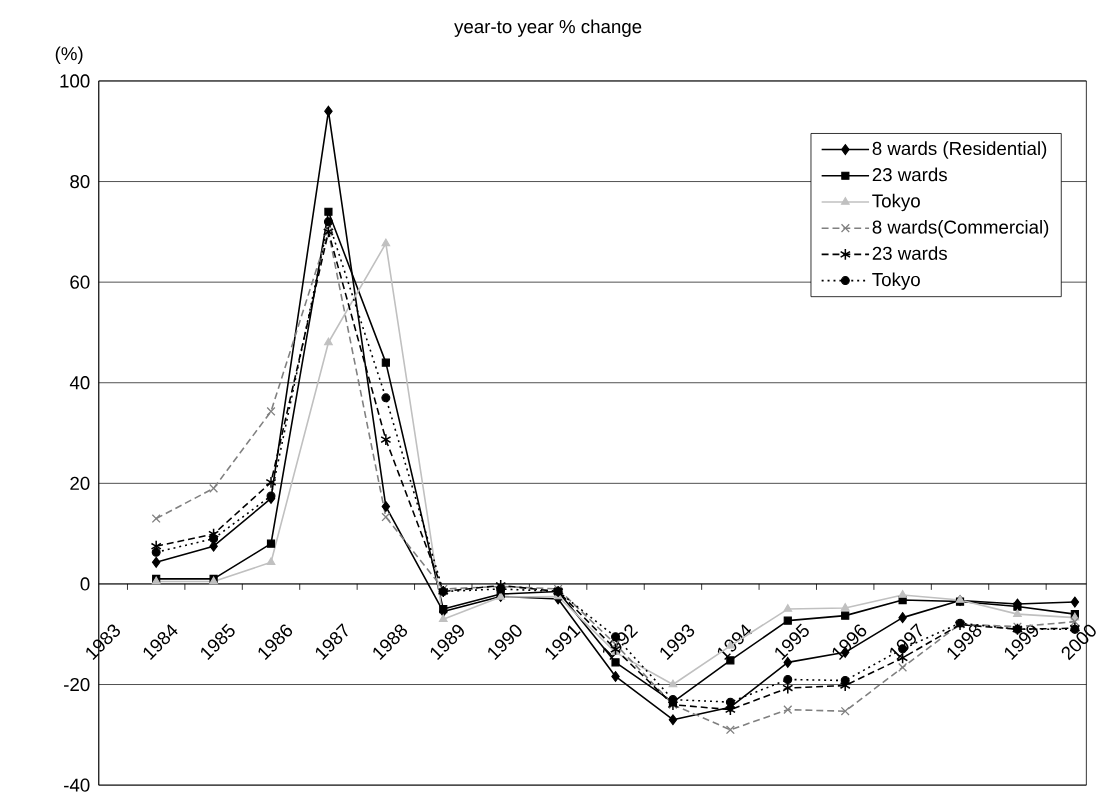 The image size is (1107, 798). Describe the element at coordinates (77, 785) in the screenshot. I see `y-tick-label: -40` at that location.